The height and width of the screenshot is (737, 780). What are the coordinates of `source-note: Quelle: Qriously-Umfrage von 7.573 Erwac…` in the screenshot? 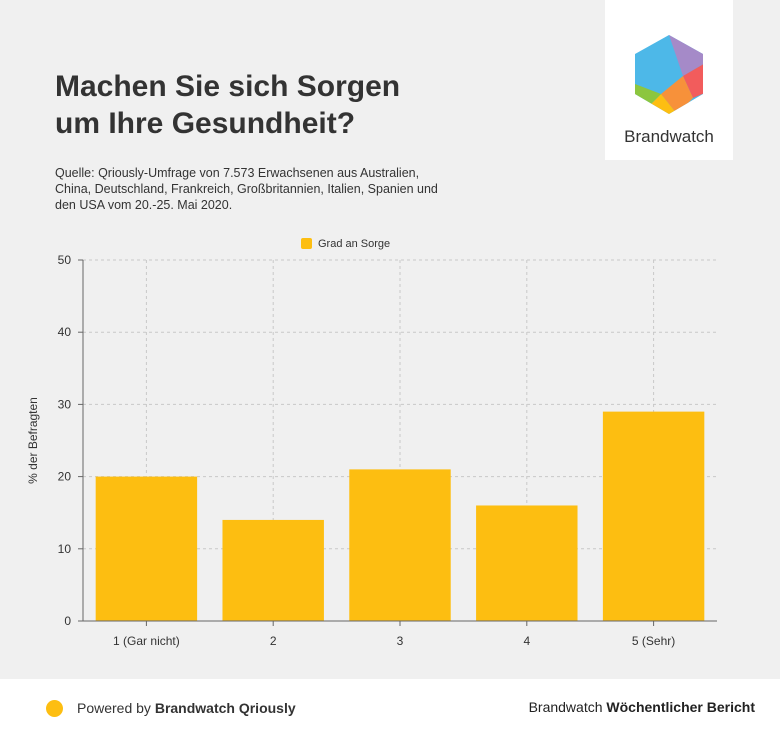 It's located at (246, 189).